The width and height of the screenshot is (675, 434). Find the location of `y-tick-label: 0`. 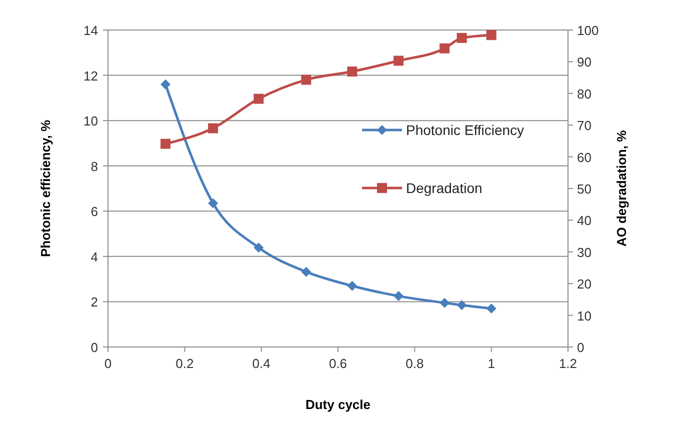

y-tick-label: 0 is located at coordinates (94, 347).